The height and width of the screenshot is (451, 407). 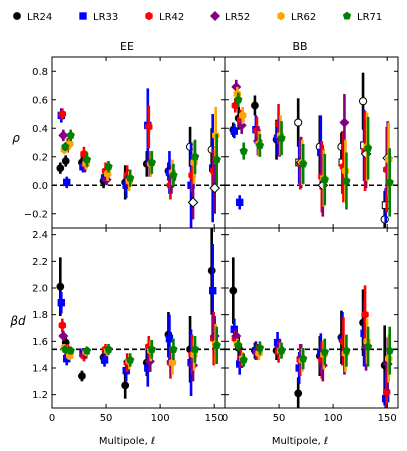 What do you see at coordinates (369, 17) in the screenshot?
I see `legend-label-lr71: LR71` at bounding box center [369, 17].